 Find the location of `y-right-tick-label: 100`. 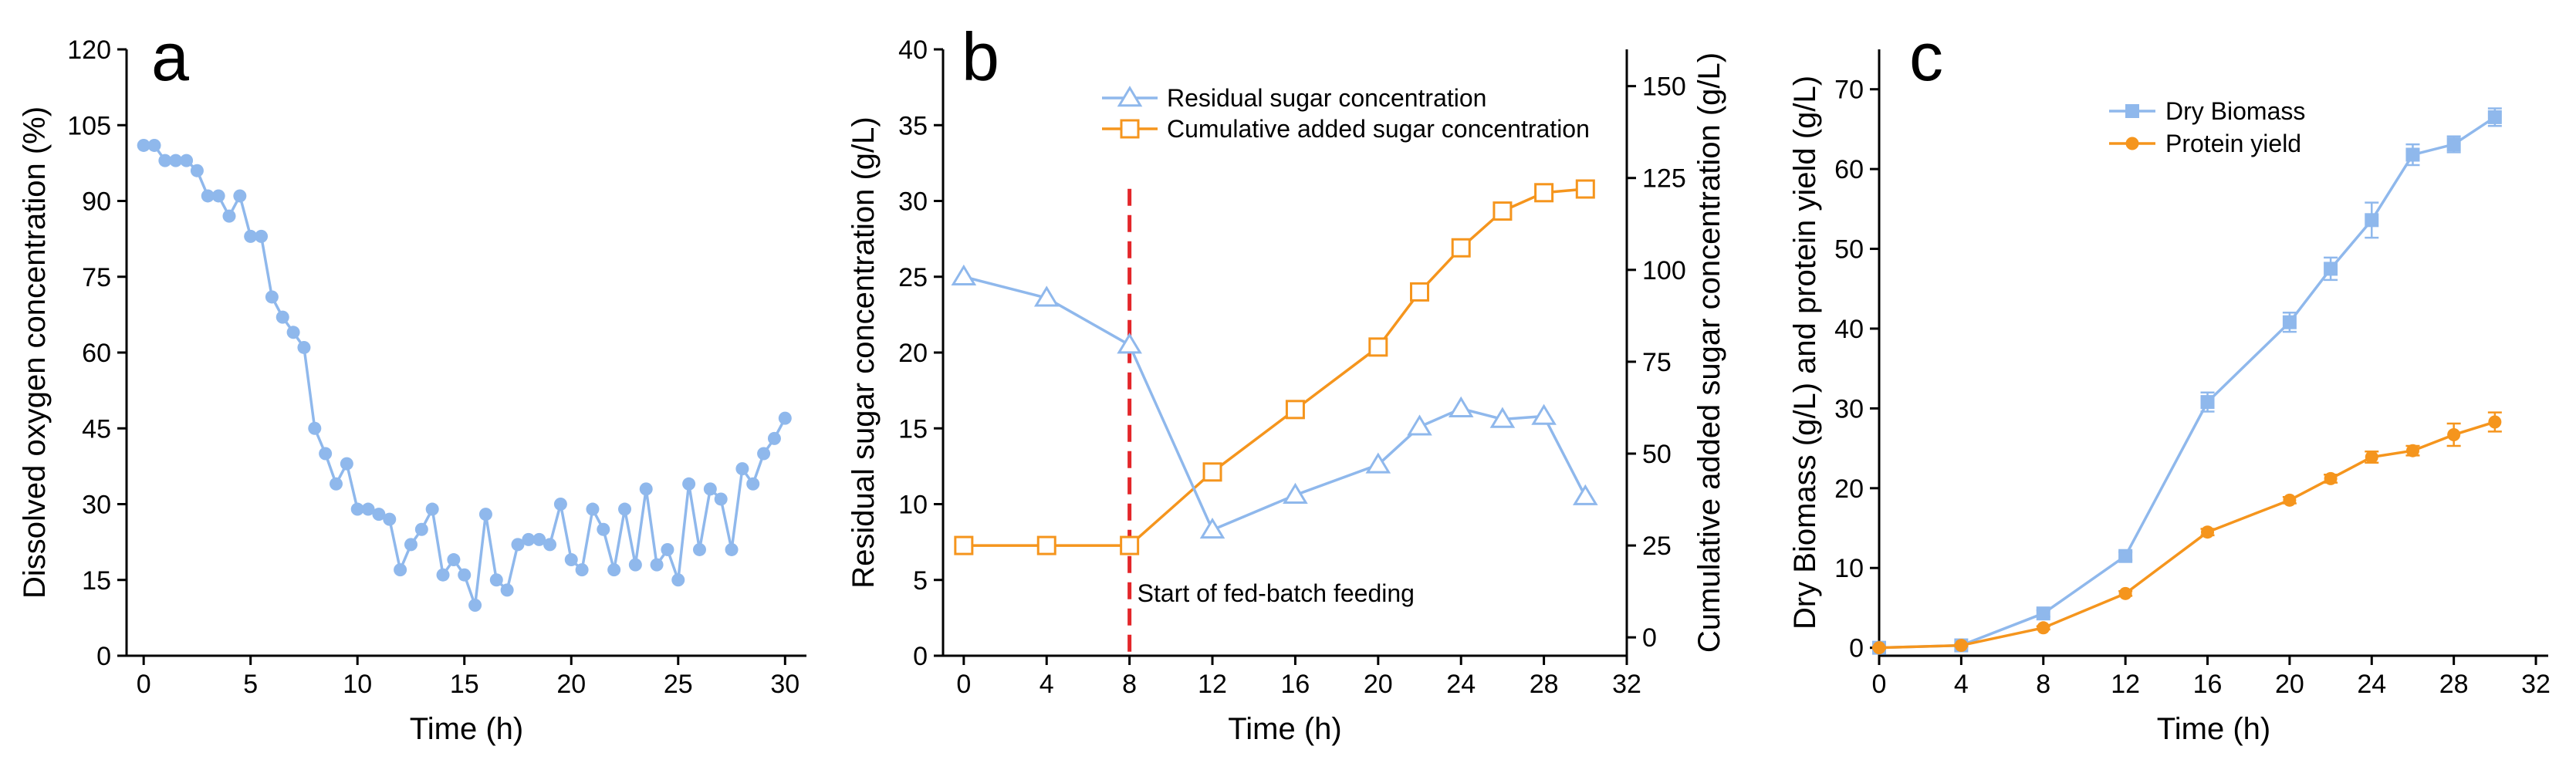

y-right-tick-label: 100 is located at coordinates (1664, 270).